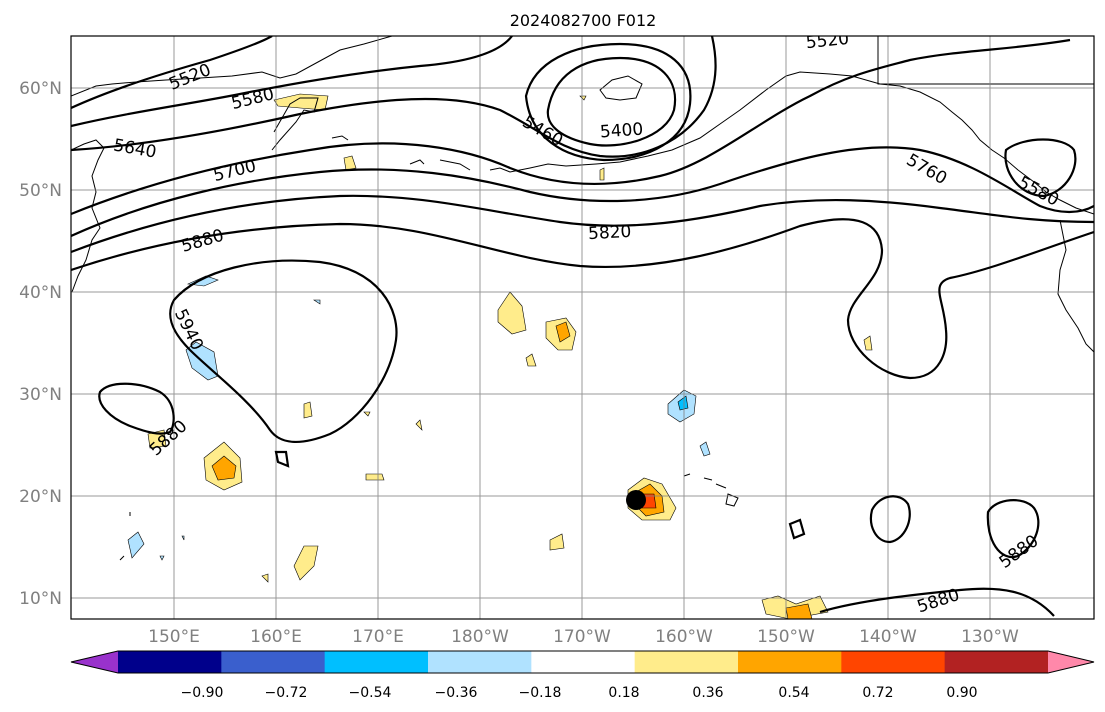 This screenshot has width=1105, height=712. What do you see at coordinates (456, 693) in the screenshot?
I see `colorbar-tick-label: −0.36` at bounding box center [456, 693].